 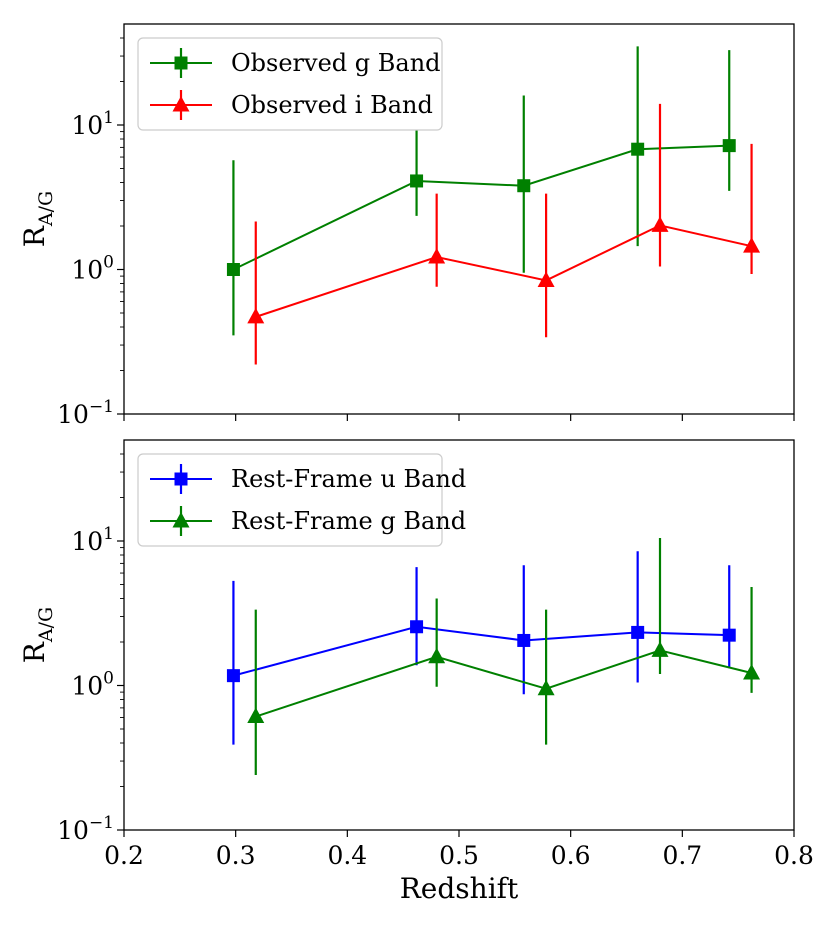 I want to click on x-tick-label: 0.6, so click(x=571, y=855).